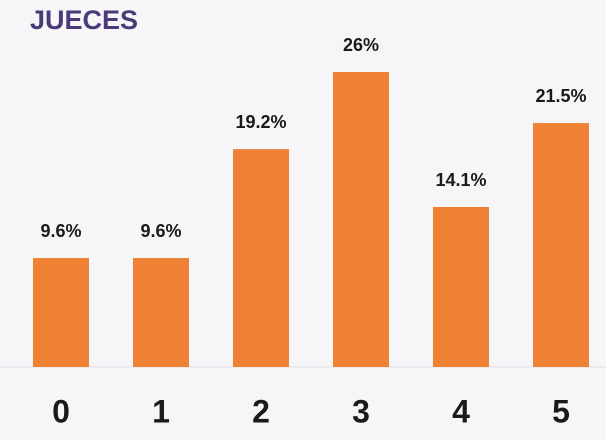 The height and width of the screenshot is (440, 606). Describe the element at coordinates (61, 411) in the screenshot. I see `x-tick-label: 0` at that location.